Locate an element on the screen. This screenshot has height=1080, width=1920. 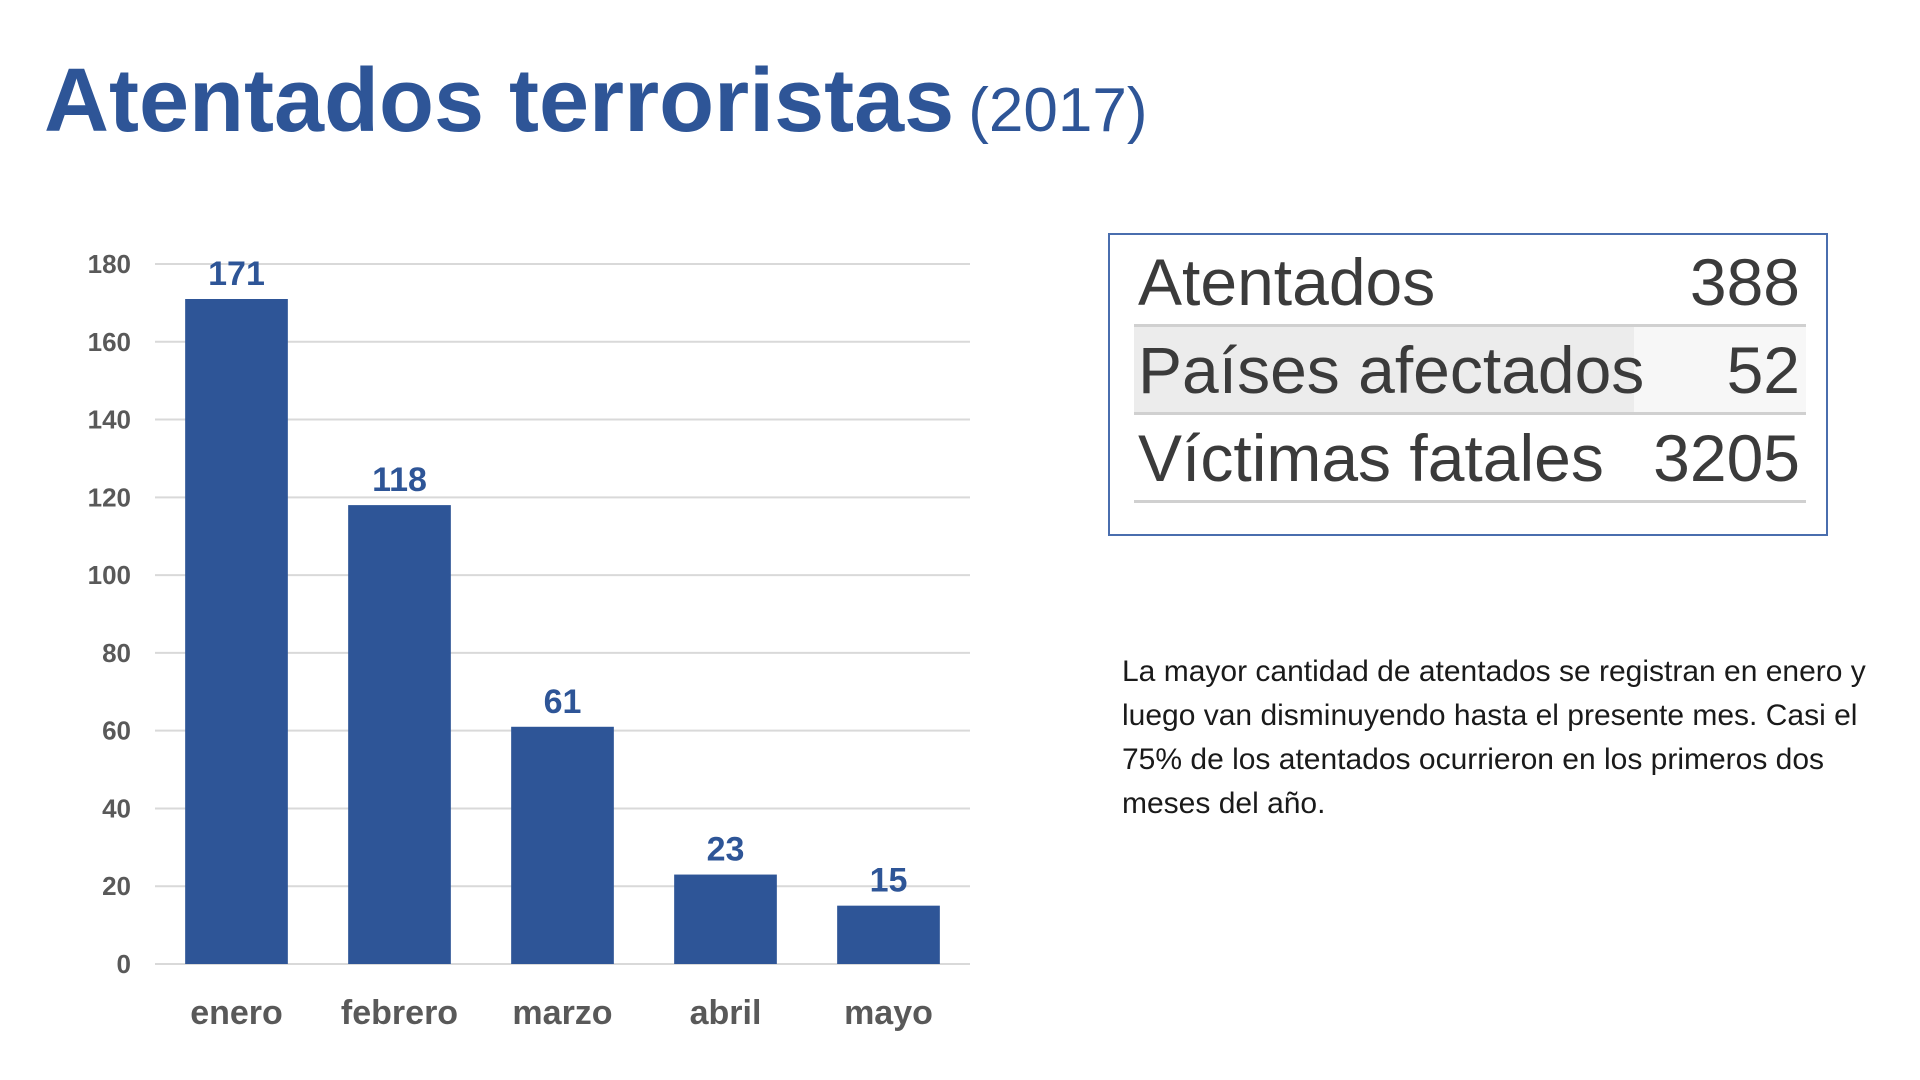
y-tick-label: 20 is located at coordinates (116, 886).